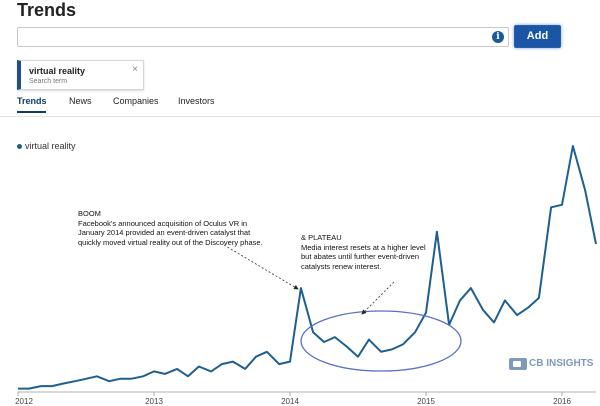 Image resolution: width=600 pixels, height=406 pixels. What do you see at coordinates (250, 37) in the screenshot?
I see `search-input` at bounding box center [250, 37].